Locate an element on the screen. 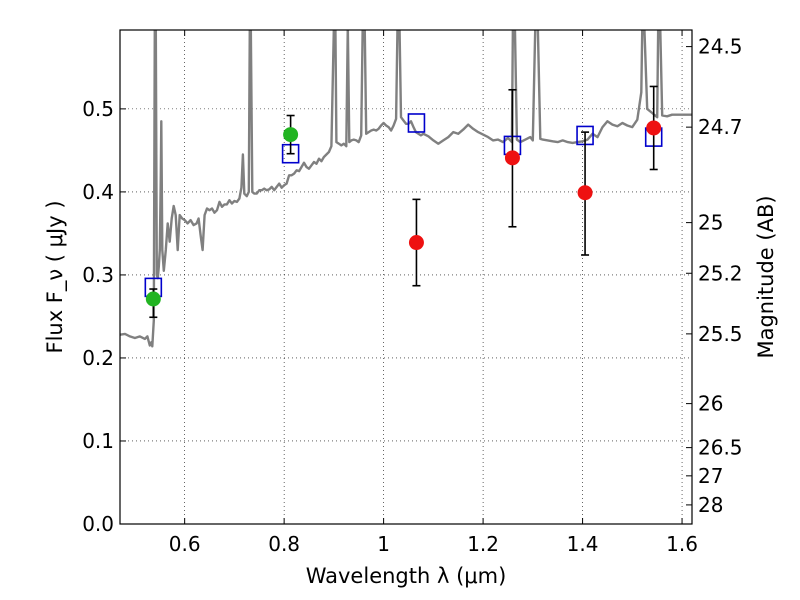 The height and width of the screenshot is (600, 800). x-axis-label: Wavelength λ (μm) is located at coordinates (406, 576).